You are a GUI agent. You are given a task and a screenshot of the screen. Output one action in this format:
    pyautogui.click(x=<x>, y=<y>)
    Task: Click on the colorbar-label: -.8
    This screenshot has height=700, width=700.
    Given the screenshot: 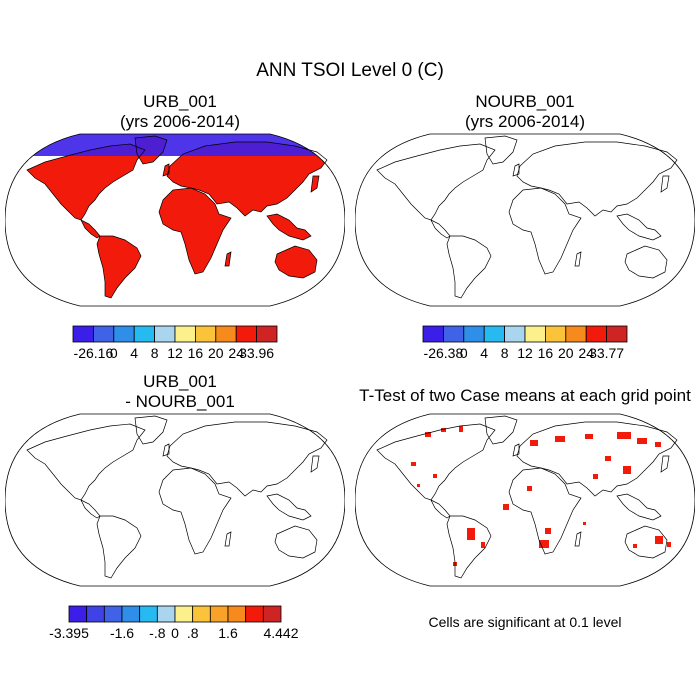 What is the action you would take?
    pyautogui.click(x=157, y=633)
    